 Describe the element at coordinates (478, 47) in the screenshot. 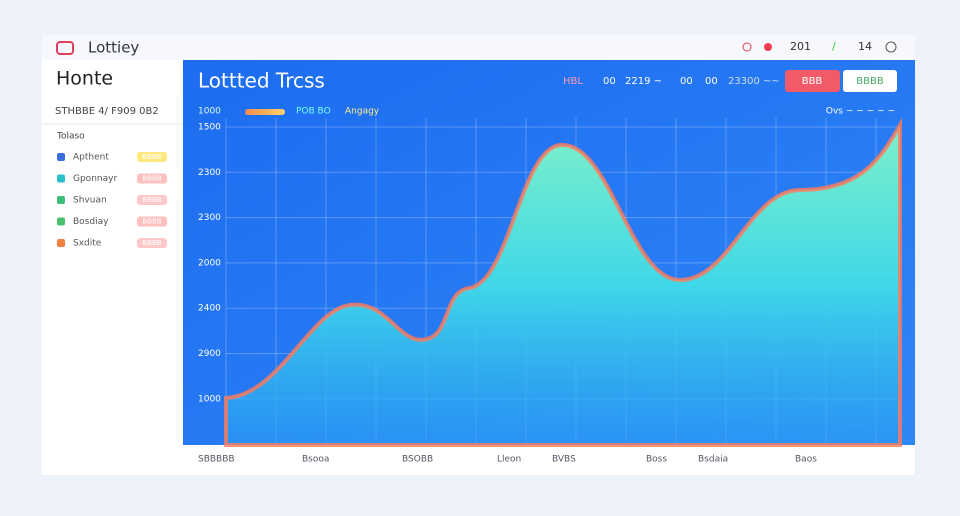

I see `header` at that location.